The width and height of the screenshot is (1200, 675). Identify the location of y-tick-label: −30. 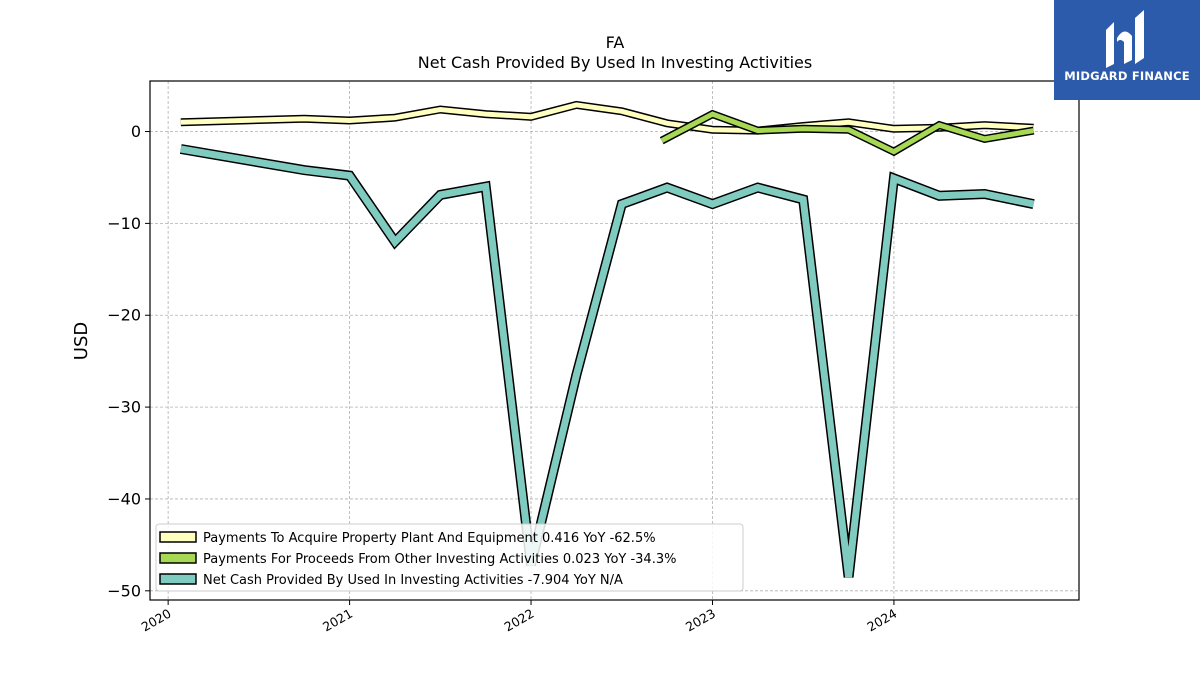
(124, 407).